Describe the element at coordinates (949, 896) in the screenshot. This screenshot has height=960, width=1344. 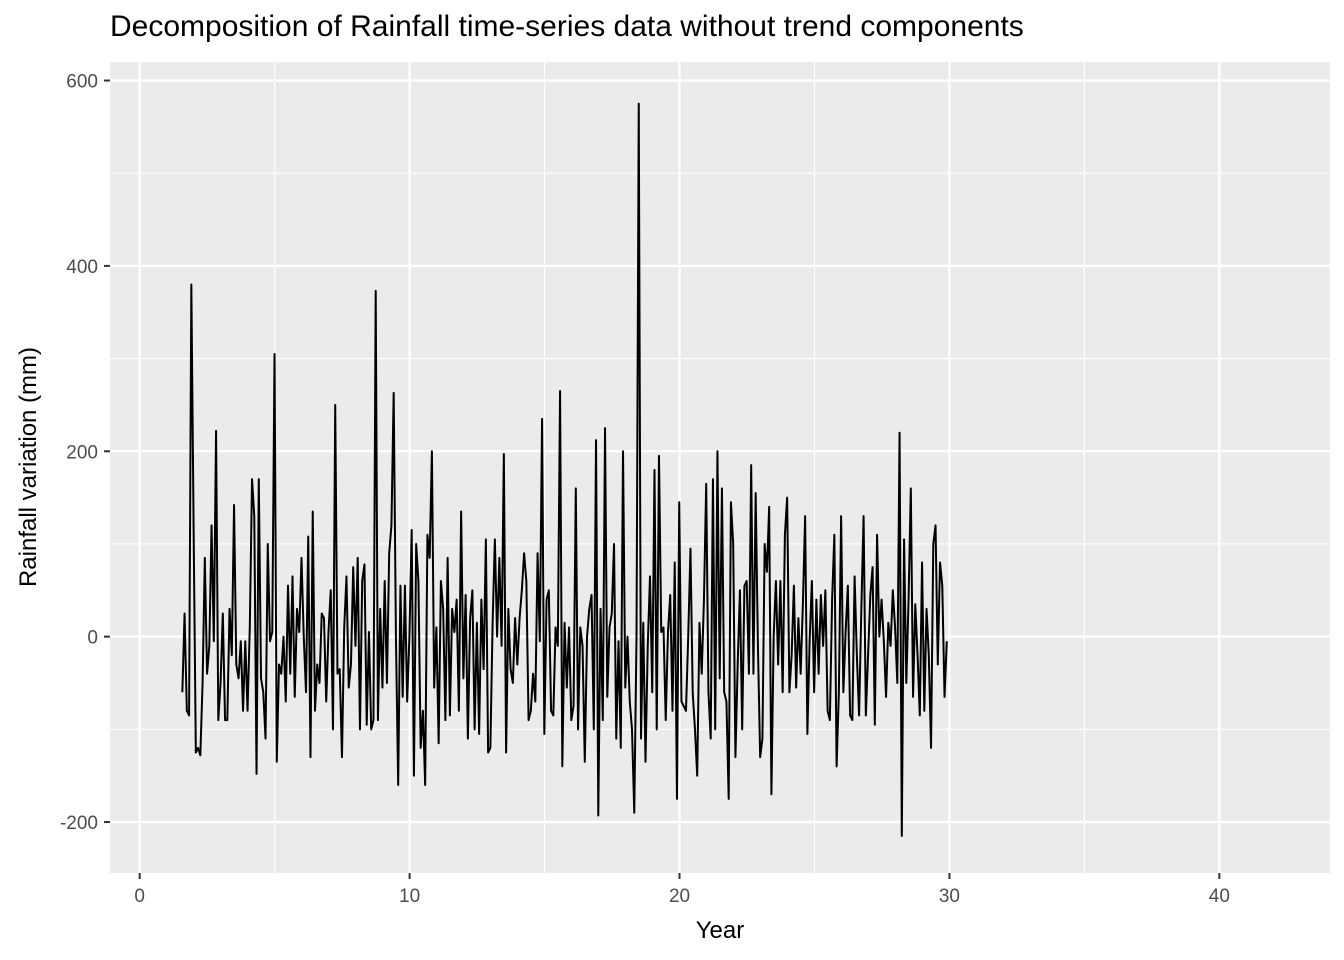
I see `x-tick-label: 30` at that location.